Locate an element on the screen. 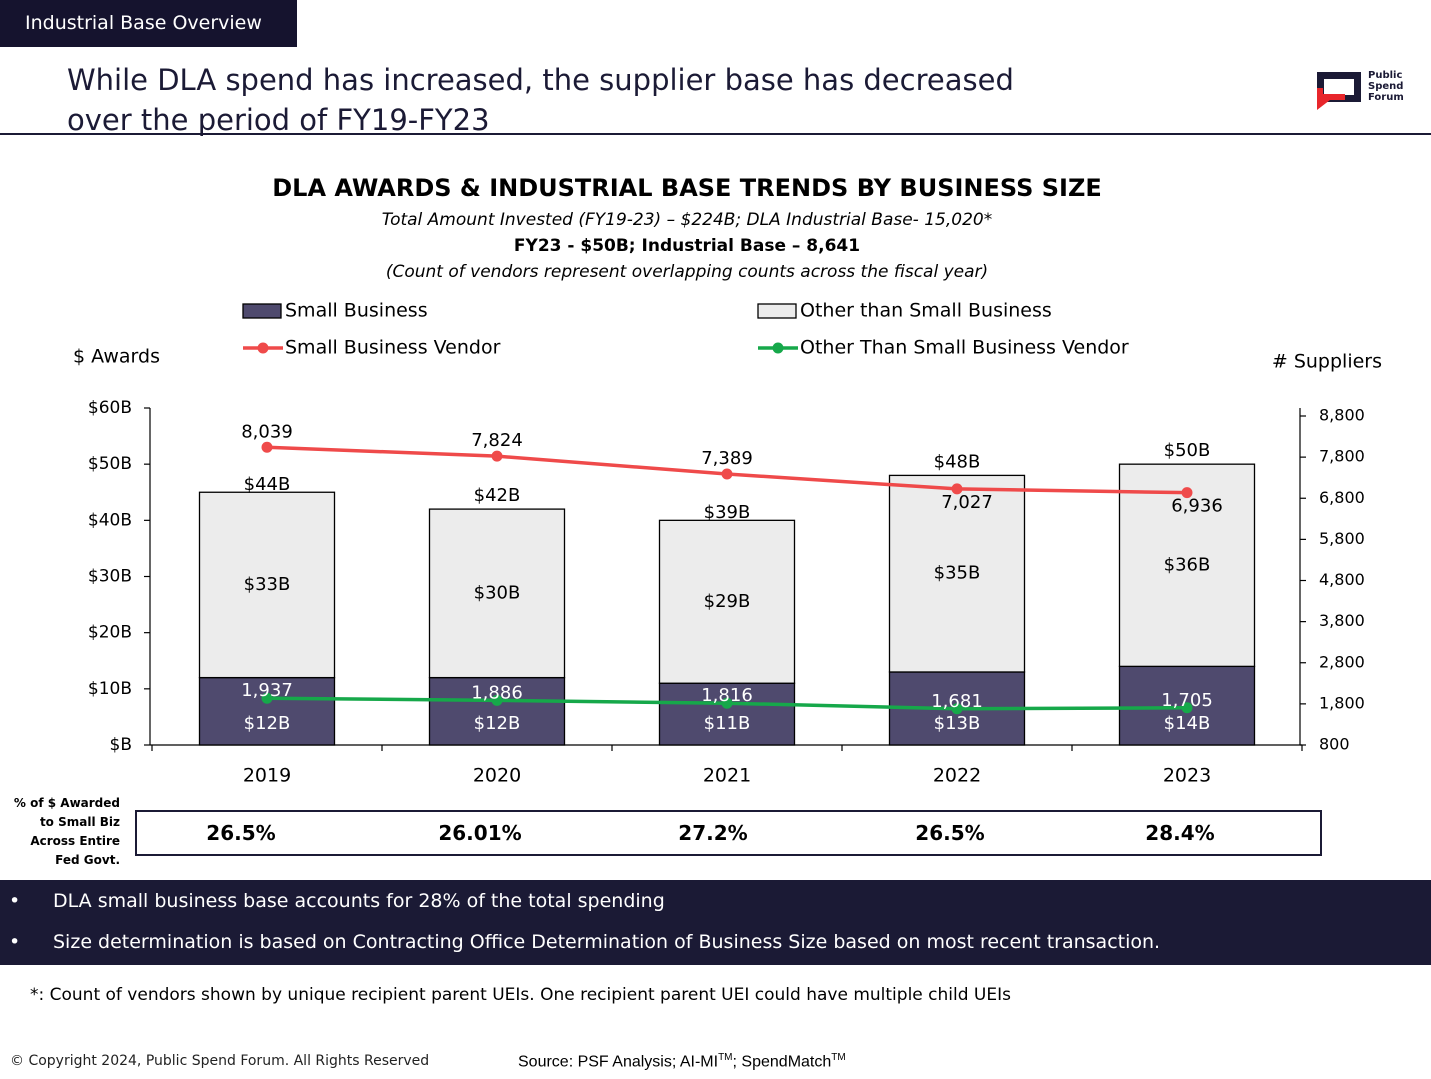 This screenshot has width=1431, height=1079. share-row: 26.5% 26.01% 27.2% 26.5% 28.4% is located at coordinates (728, 833).